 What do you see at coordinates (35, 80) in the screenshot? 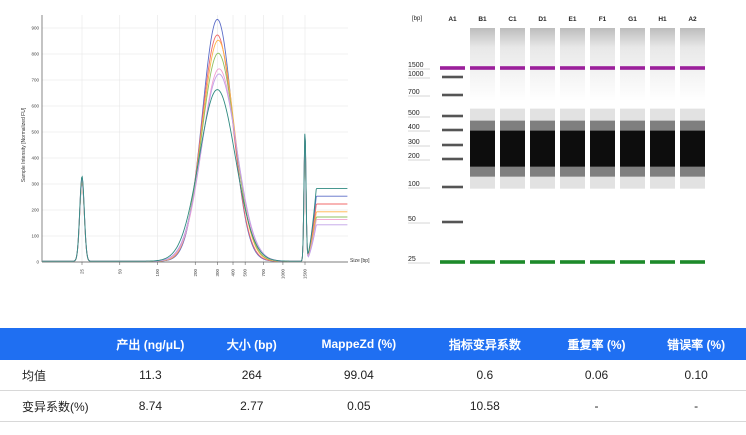
I see `y-tick-label: 700` at bounding box center [35, 80].